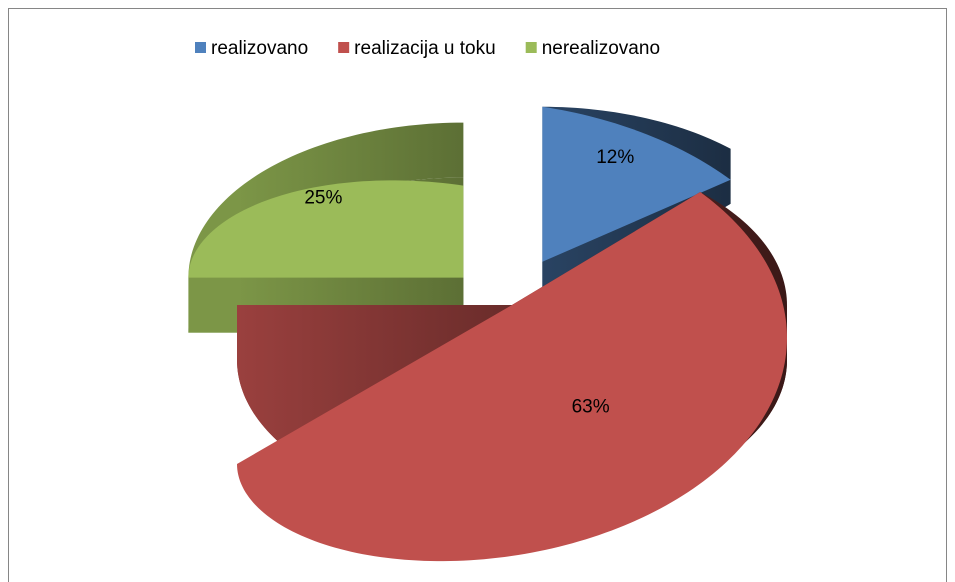 This screenshot has height=582, width=955. I want to click on legend-label: nerealizovano, so click(601, 48).